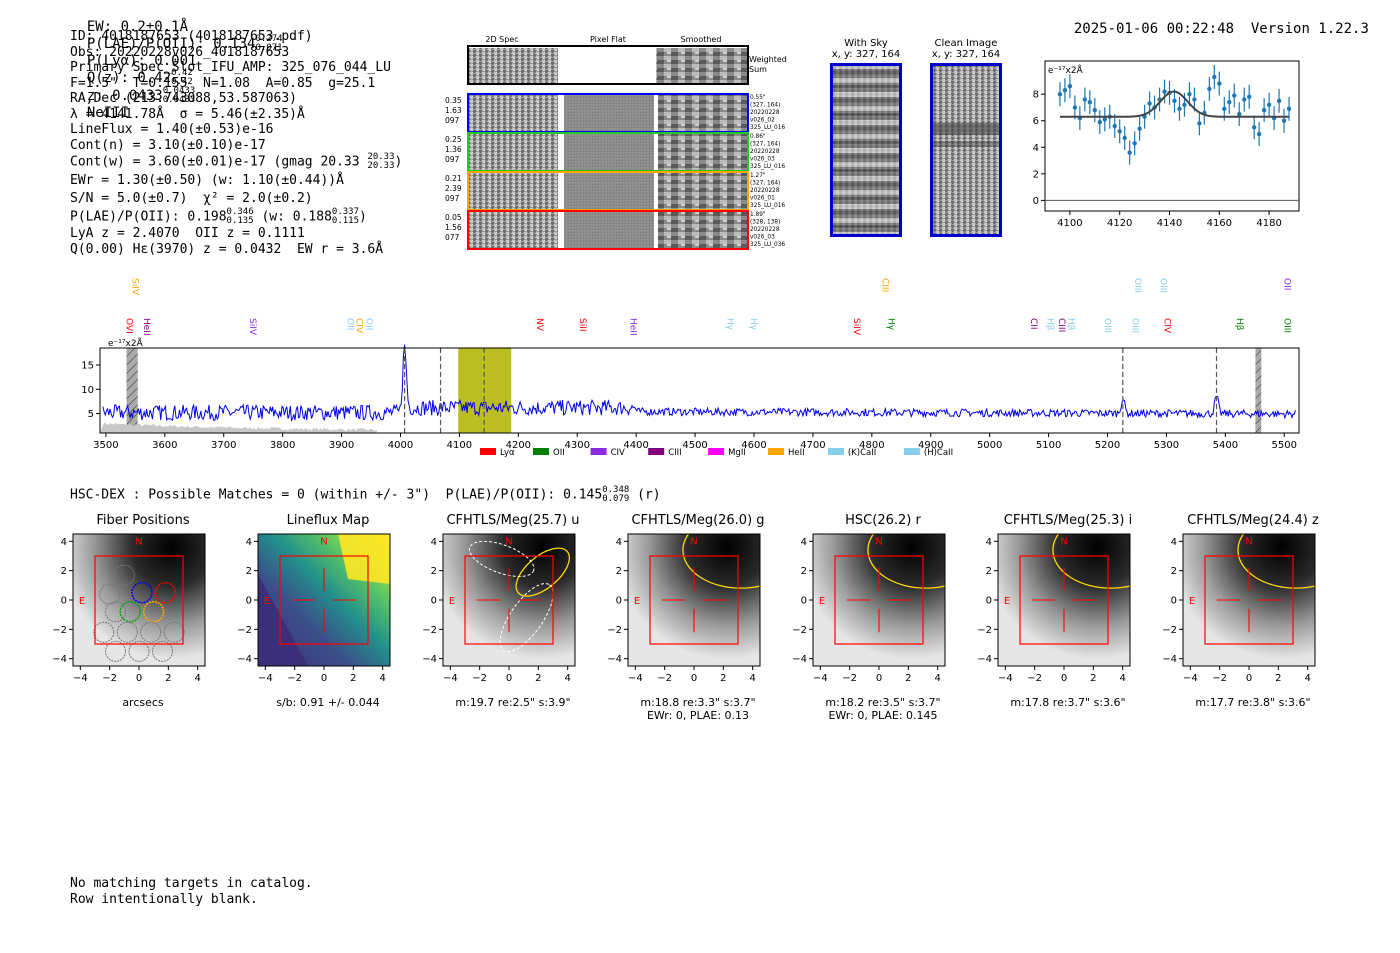  What do you see at coordinates (269, 39) in the screenshot?
I see `header-plae-hi: 0.274` at bounding box center [269, 39].